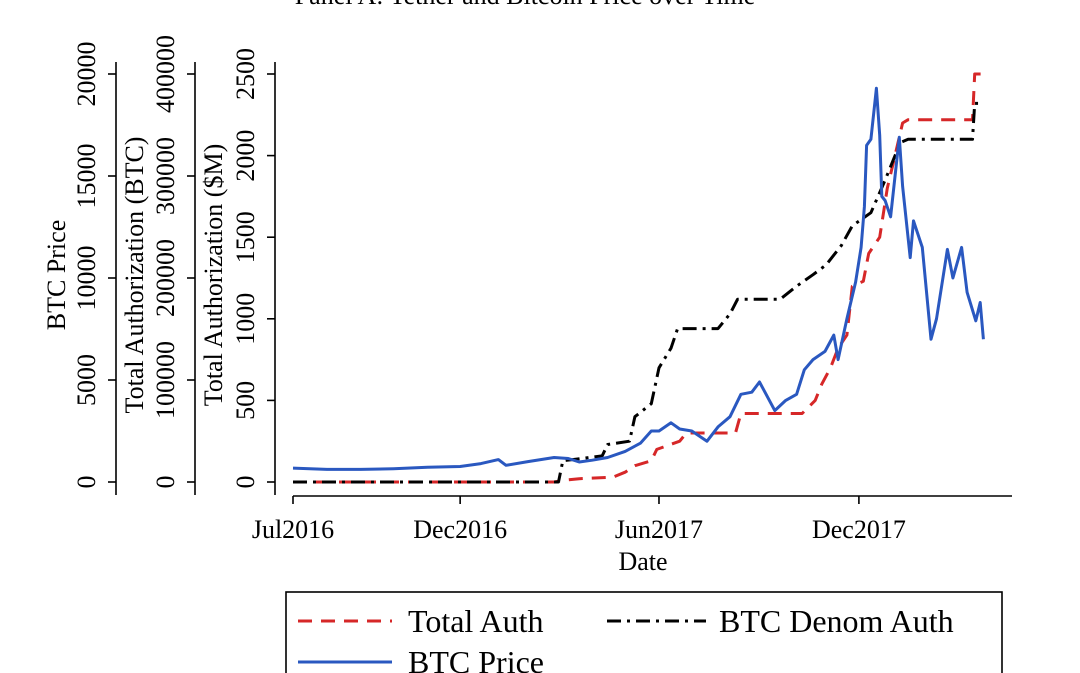 This screenshot has height=673, width=1080. I want to click on y-tick-label: 10000, so click(86, 278).